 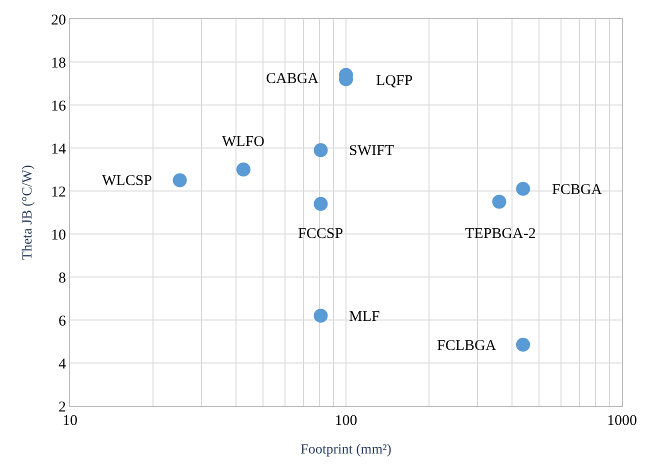 What do you see at coordinates (62, 321) in the screenshot?
I see `y-tick-label: 6` at bounding box center [62, 321].